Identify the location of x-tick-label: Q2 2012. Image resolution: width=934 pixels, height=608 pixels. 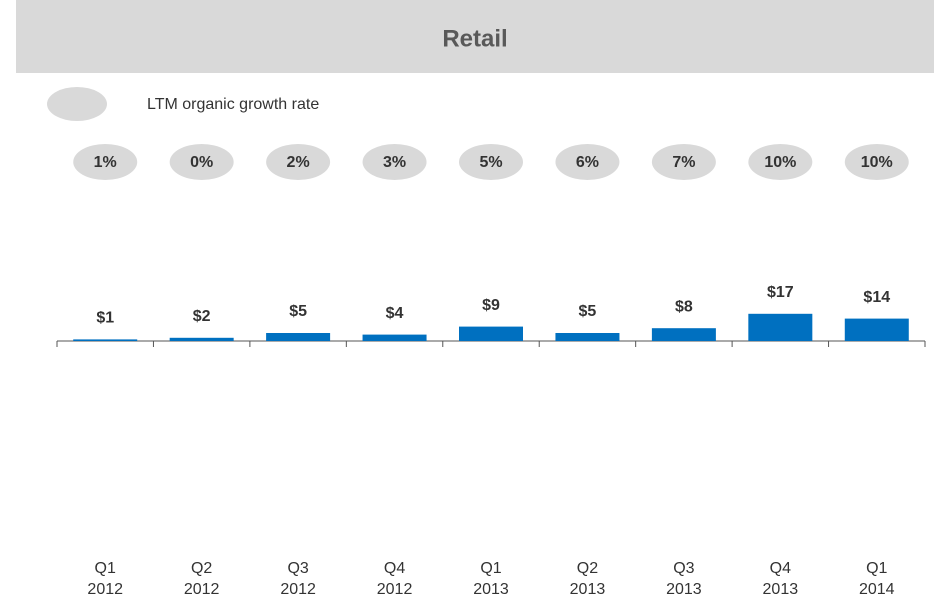
(202, 579).